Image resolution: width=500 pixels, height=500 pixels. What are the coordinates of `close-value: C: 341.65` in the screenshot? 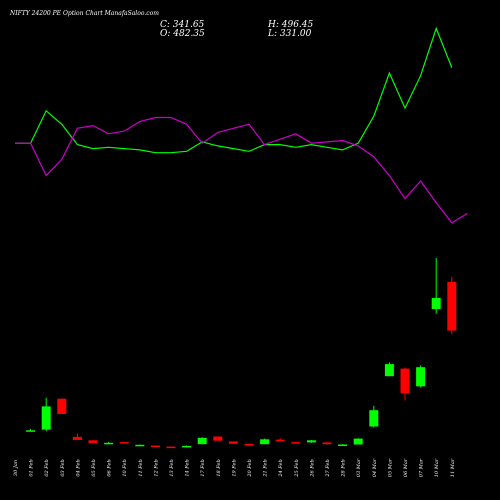 It's located at (182, 25).